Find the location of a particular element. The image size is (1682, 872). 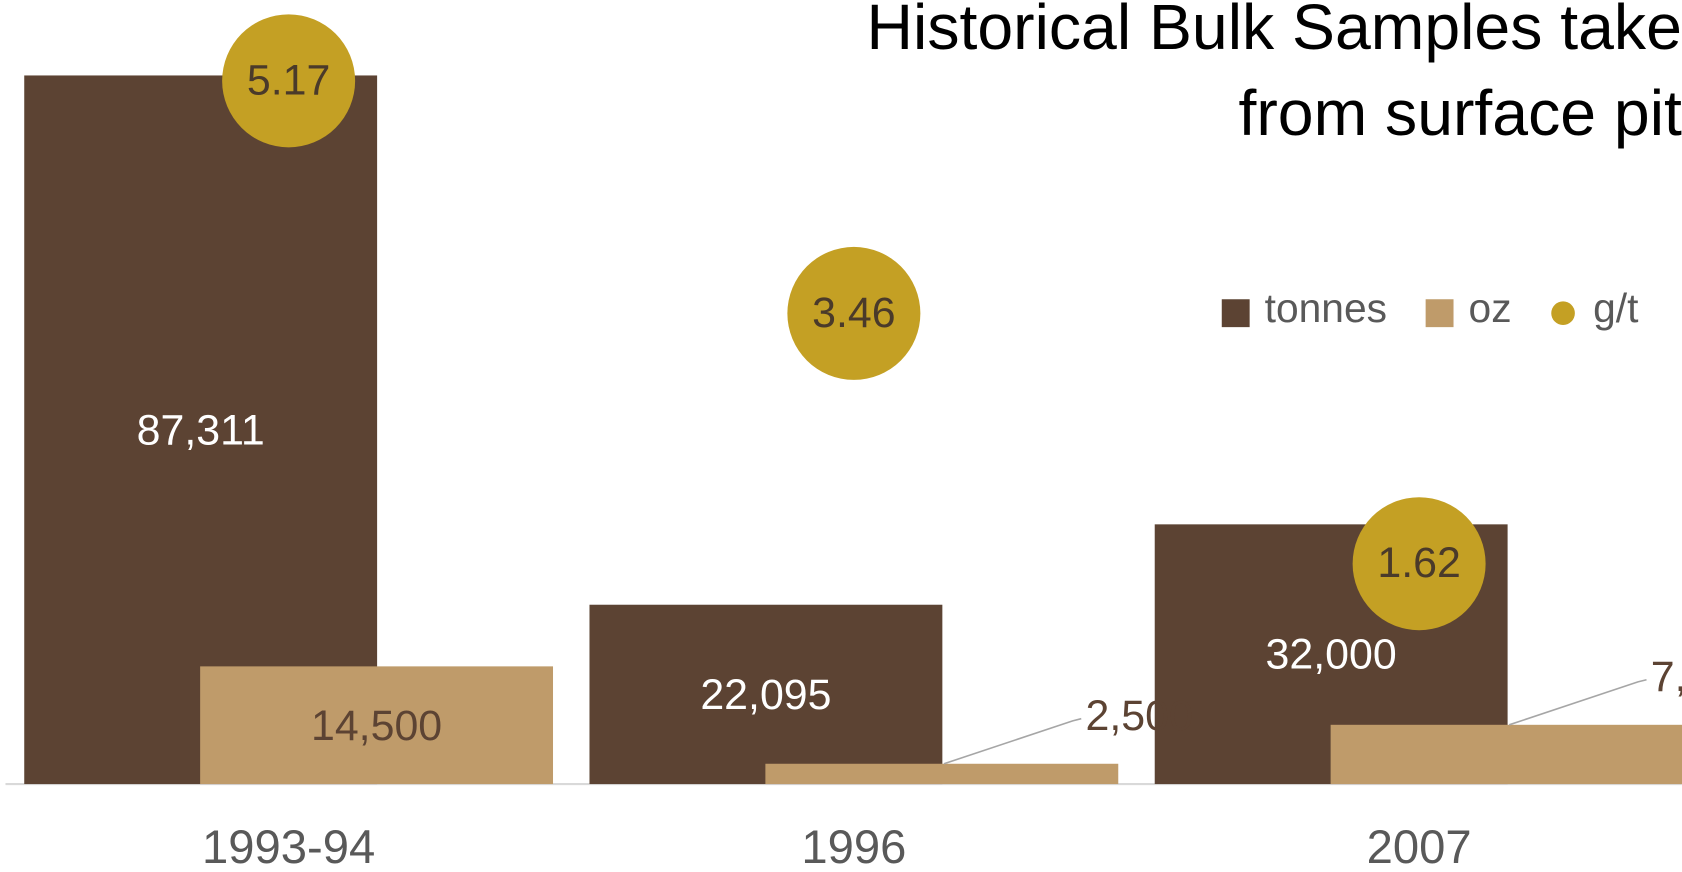

data-label: 32,000 is located at coordinates (1331, 655).